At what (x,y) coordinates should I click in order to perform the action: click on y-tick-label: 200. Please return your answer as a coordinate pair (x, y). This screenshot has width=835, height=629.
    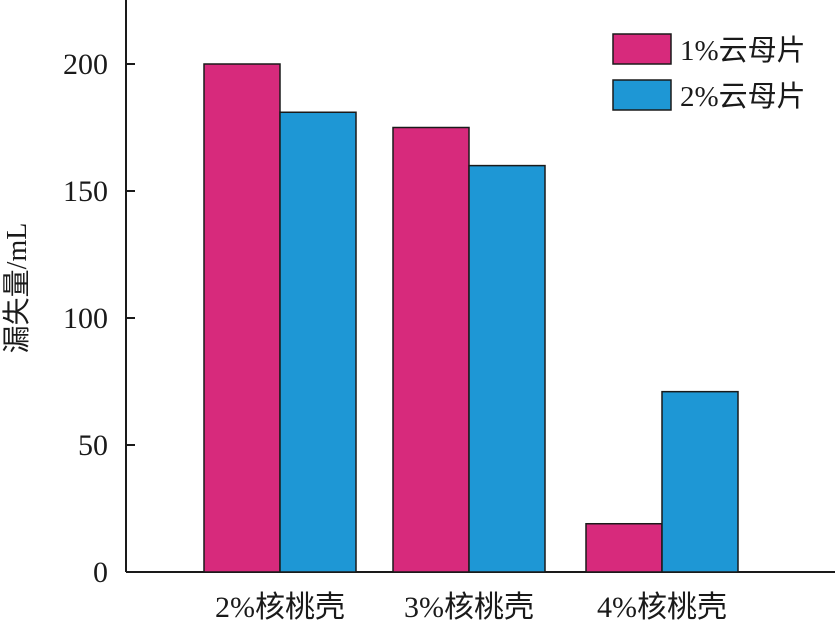
    Looking at the image, I should click on (85, 64).